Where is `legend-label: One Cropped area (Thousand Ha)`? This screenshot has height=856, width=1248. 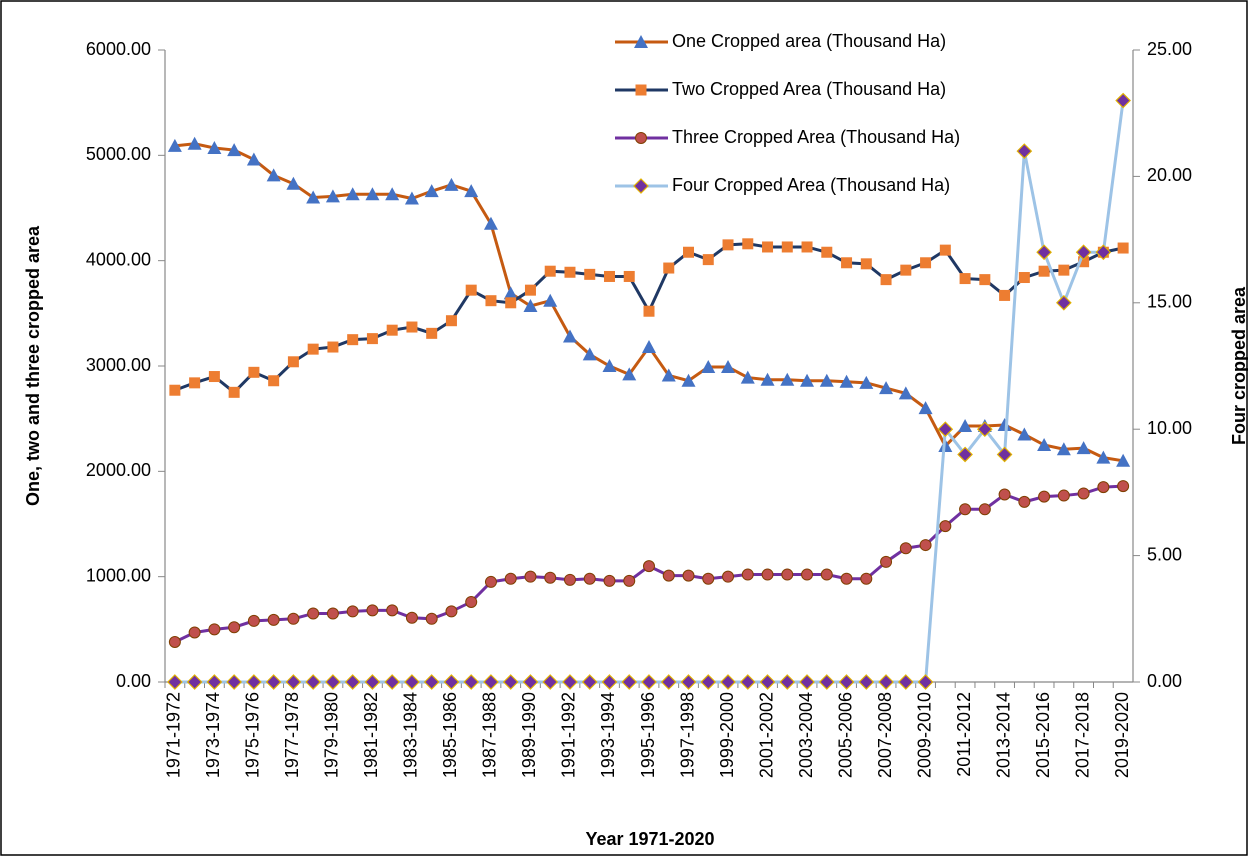
legend-label: One Cropped area (Thousand Ha) is located at coordinates (809, 41).